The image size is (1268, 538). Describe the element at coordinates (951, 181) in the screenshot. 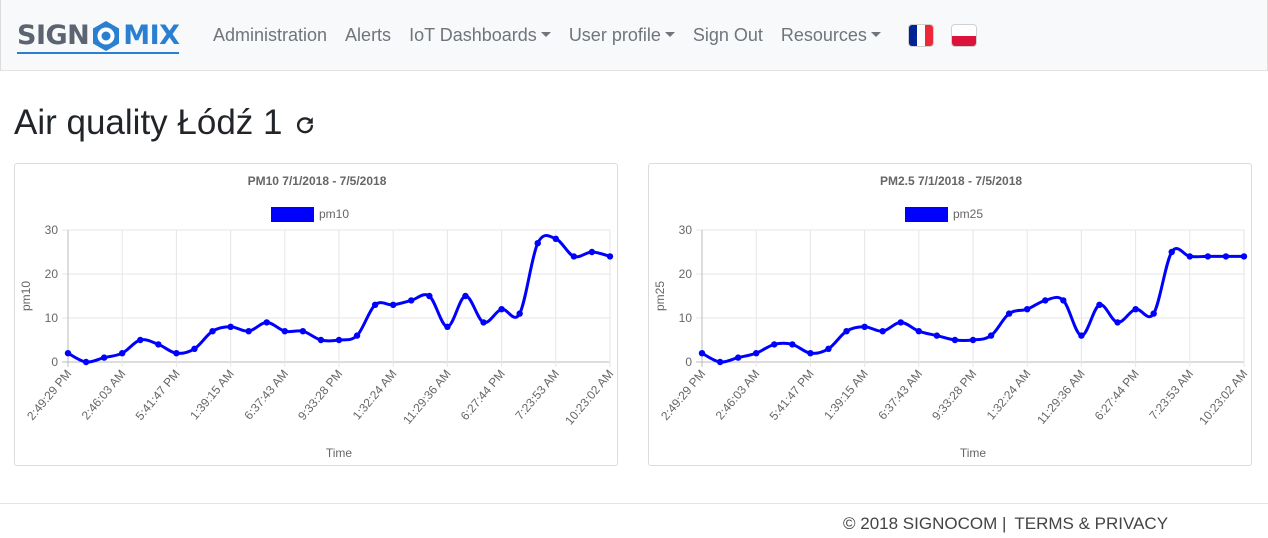

I see `chart-title: PM2.5 7/1/2018 - 7/5/2018` at that location.